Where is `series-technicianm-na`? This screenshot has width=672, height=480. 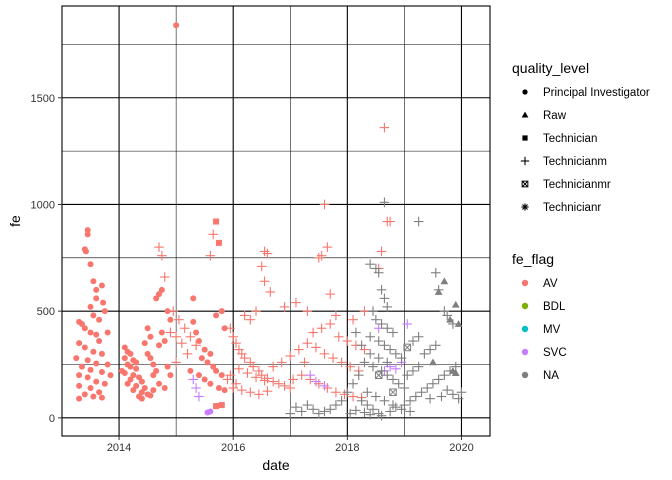
series-technicianm-na is located at coordinates (376, 309).